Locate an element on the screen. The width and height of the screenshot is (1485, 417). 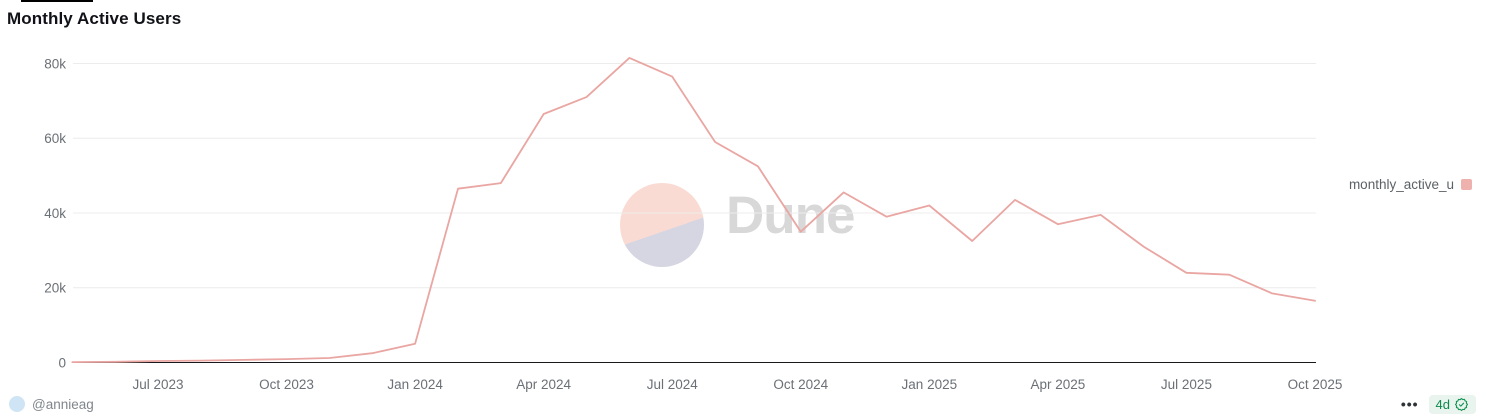
author-handle: @annieag is located at coordinates (63, 404).